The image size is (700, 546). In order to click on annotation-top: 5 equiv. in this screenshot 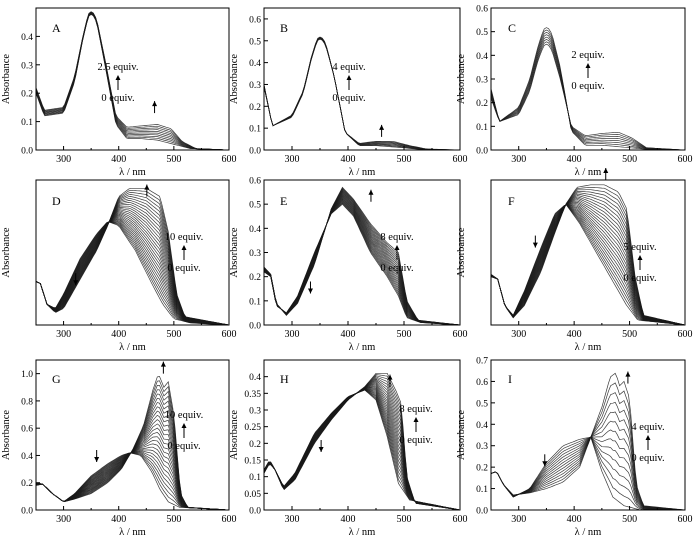, I will do `click(639, 247)`.